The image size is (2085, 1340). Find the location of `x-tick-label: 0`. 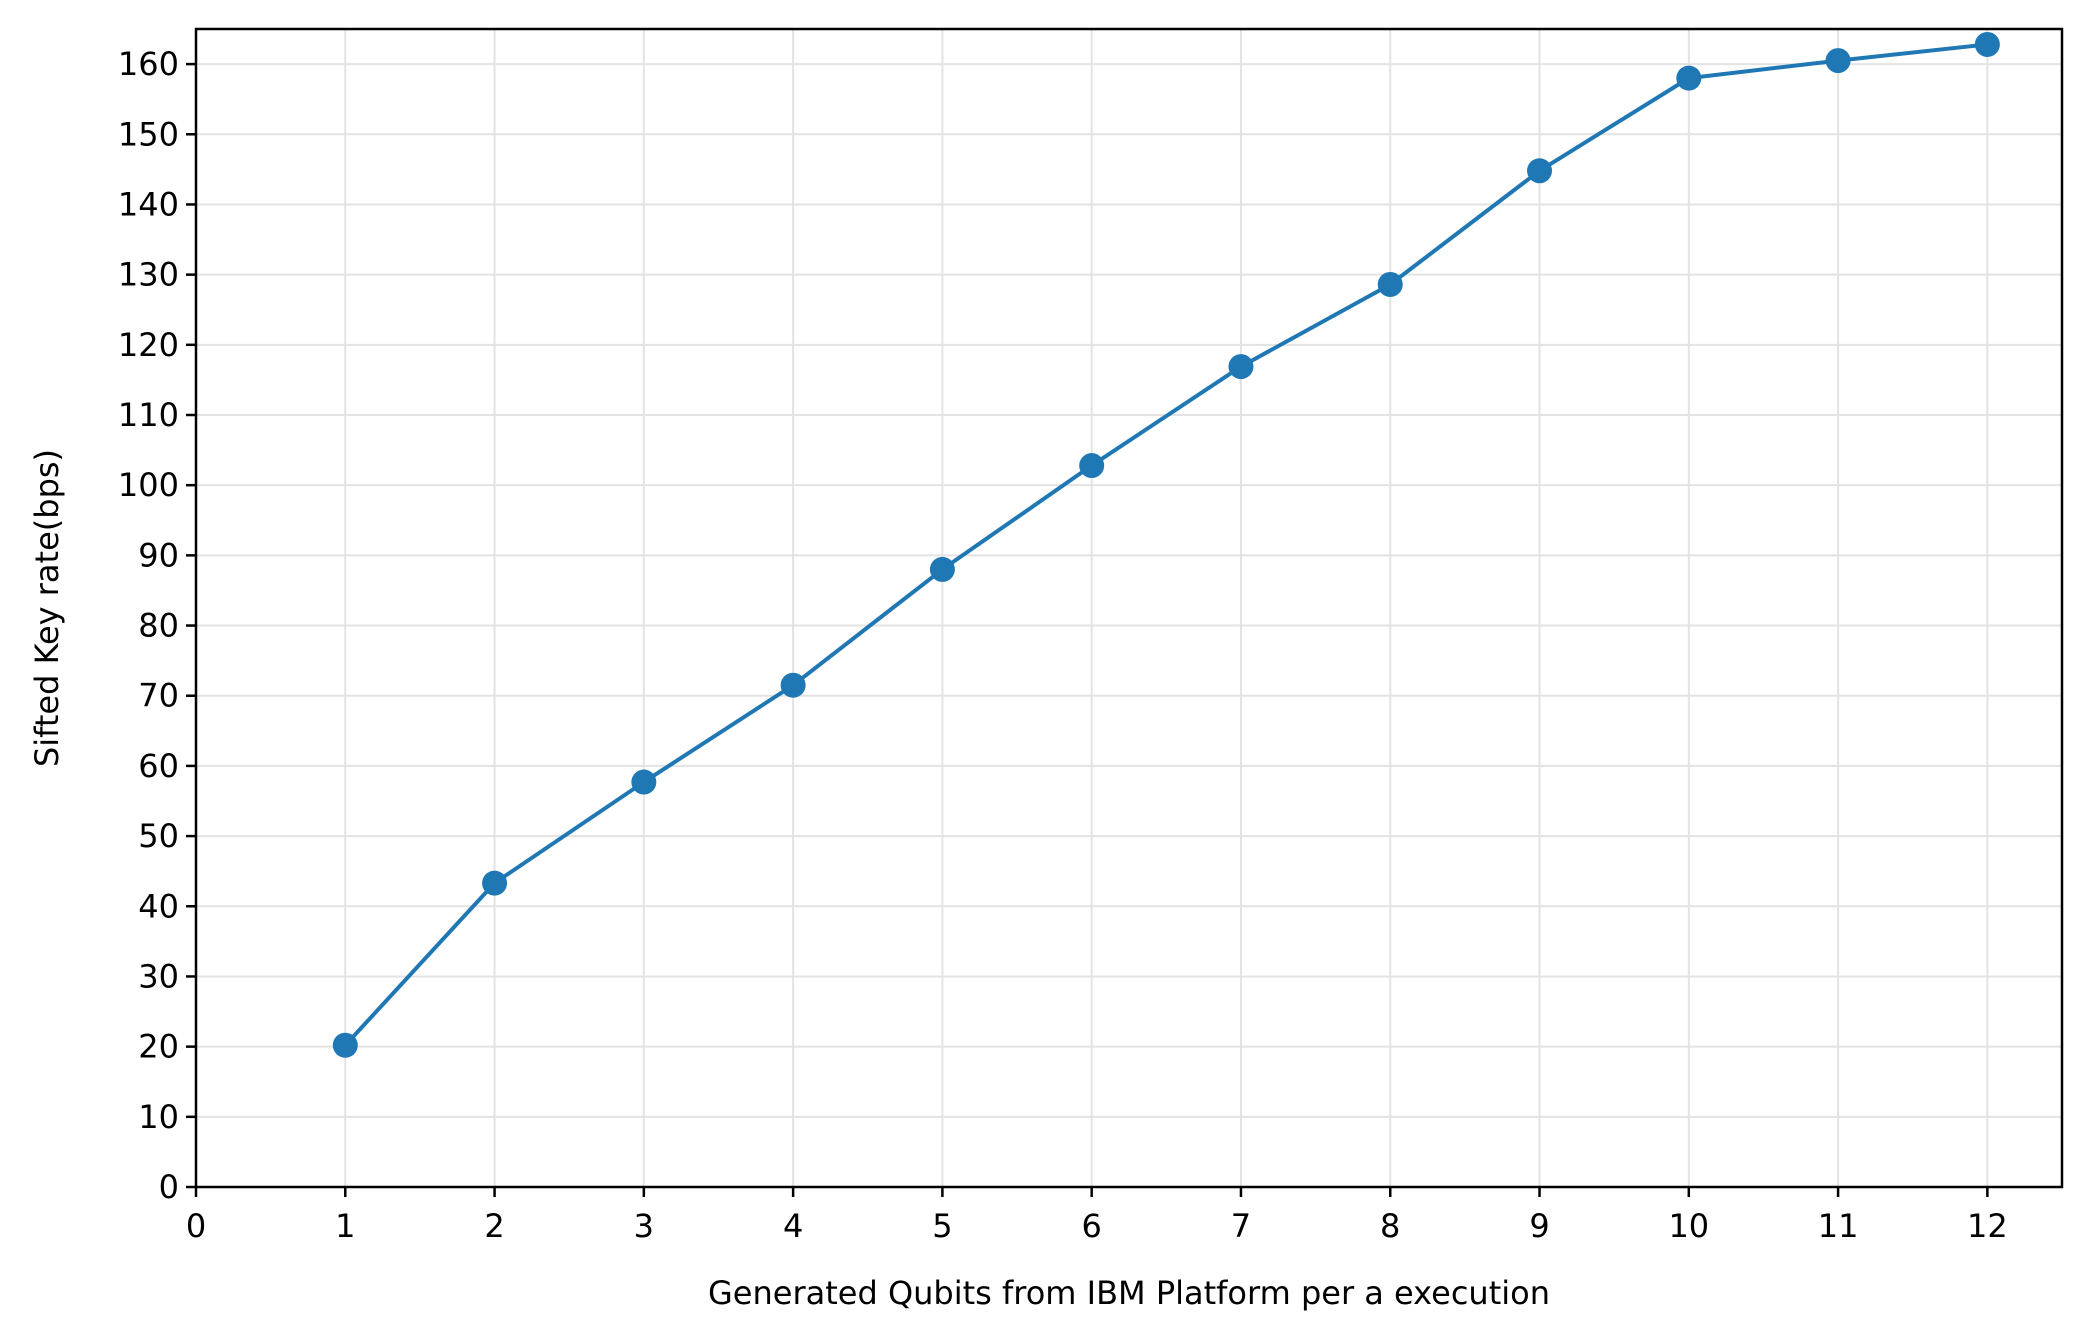

x-tick-label: 0 is located at coordinates (196, 1226).